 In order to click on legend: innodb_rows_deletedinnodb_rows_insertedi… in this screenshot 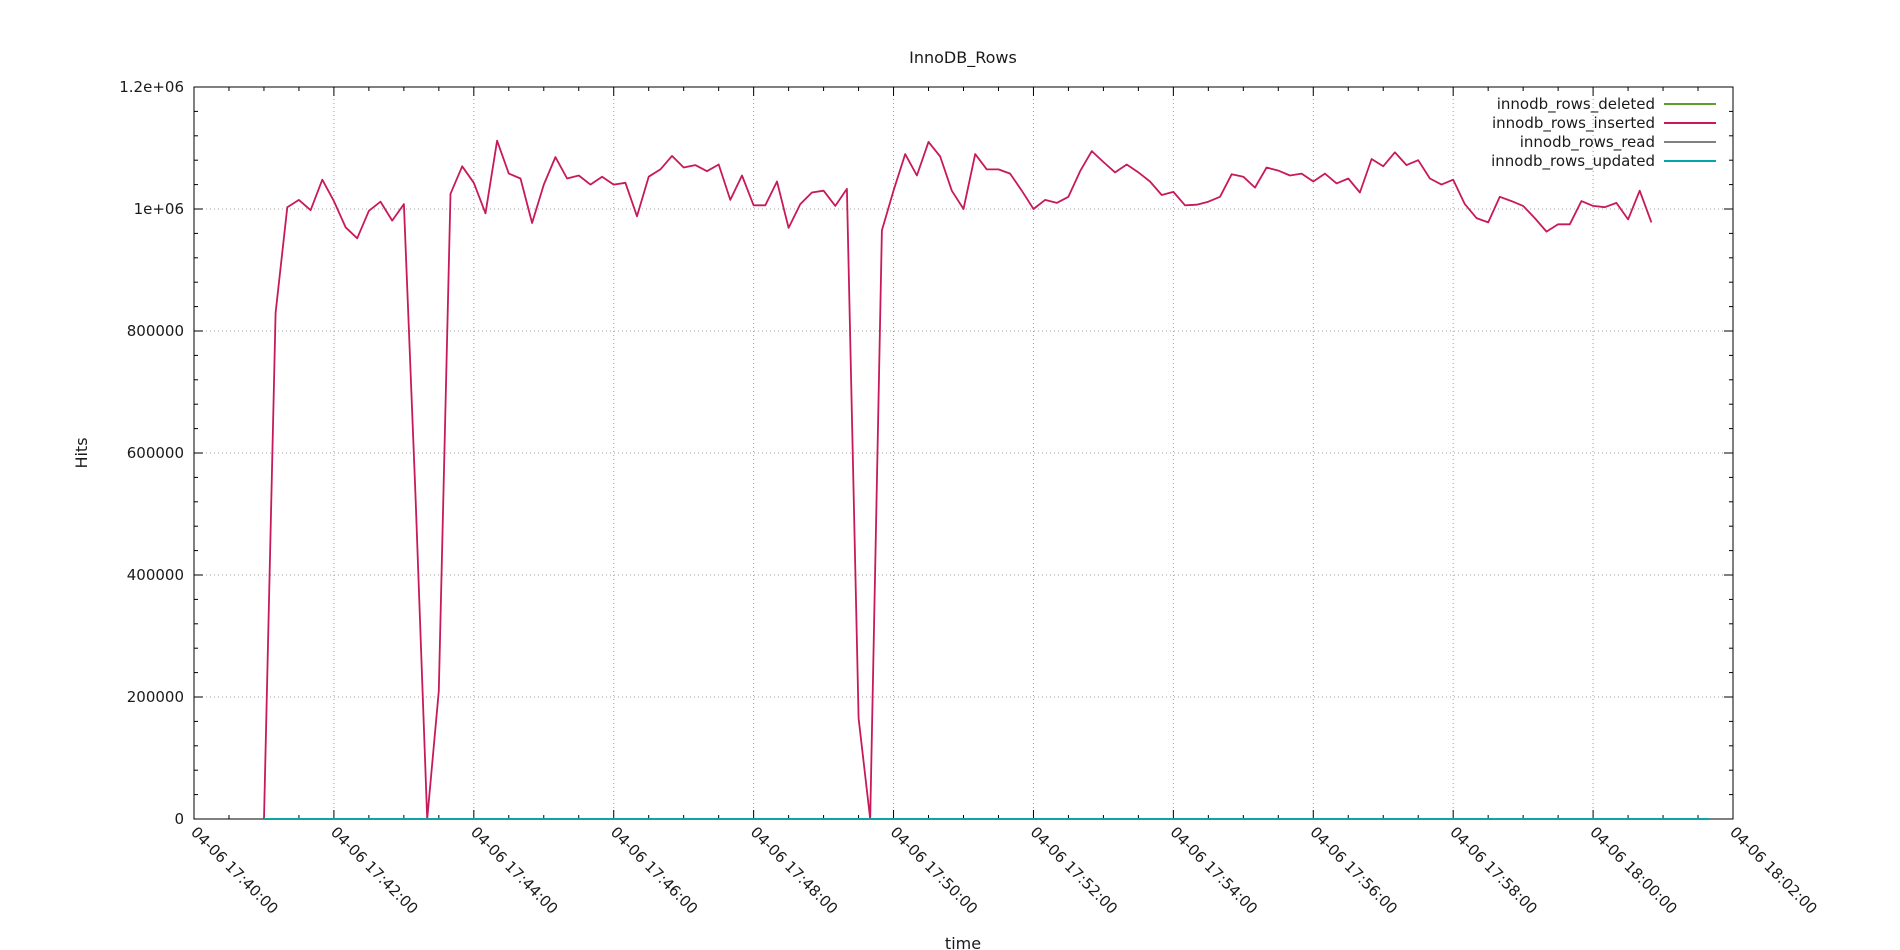, I will do `click(1603, 133)`.